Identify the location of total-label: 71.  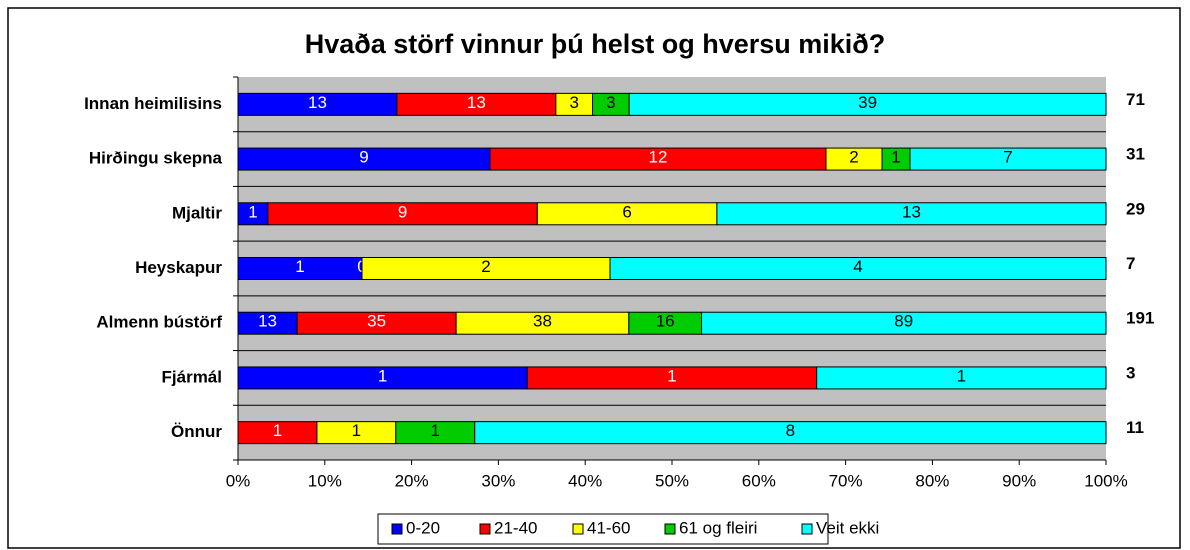
(1135, 99).